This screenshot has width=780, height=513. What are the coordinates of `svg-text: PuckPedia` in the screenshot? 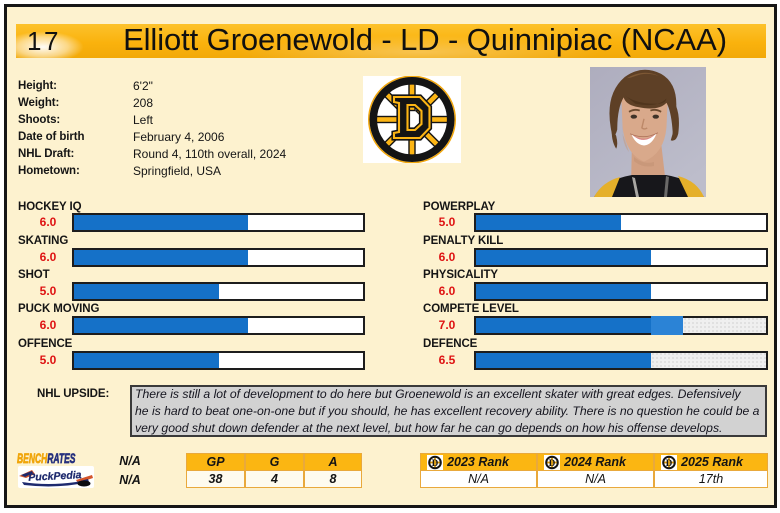 It's located at (55, 476).